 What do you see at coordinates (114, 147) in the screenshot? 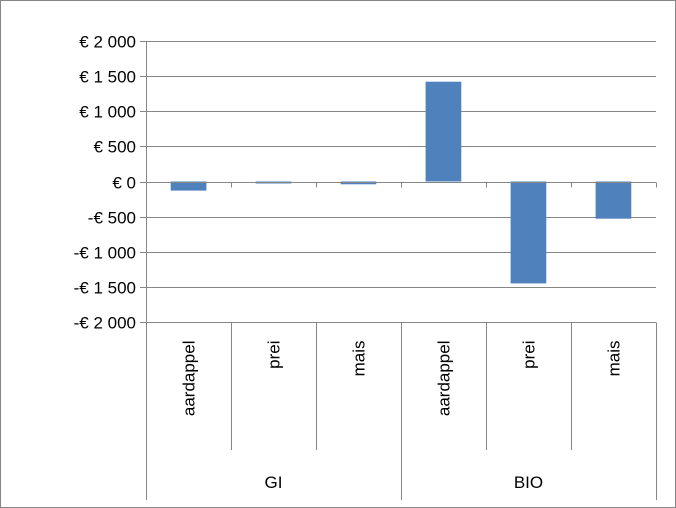
I see `y-tick-label: € 500` at bounding box center [114, 147].